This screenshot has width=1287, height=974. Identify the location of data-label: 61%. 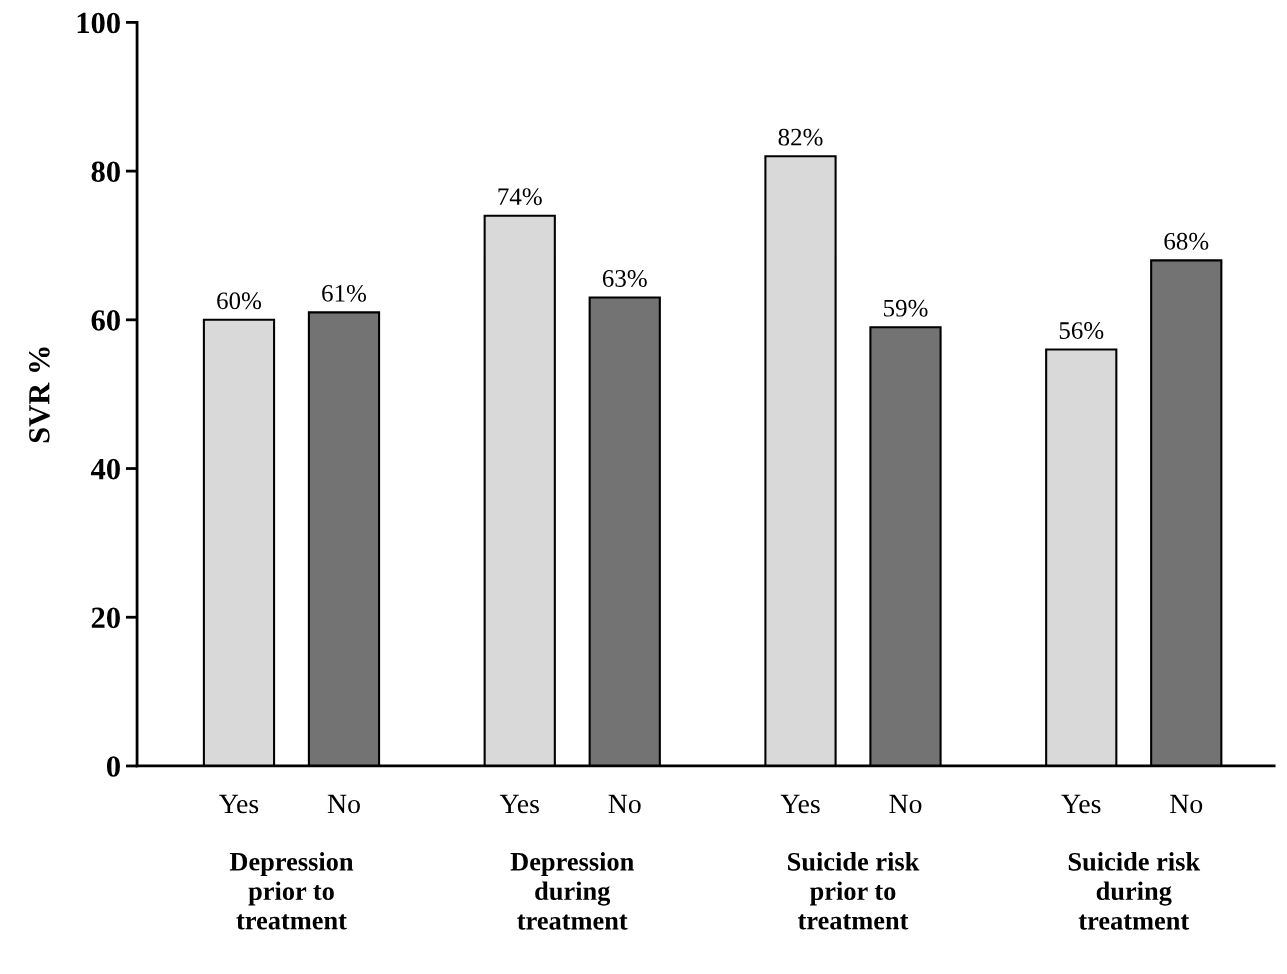
(344, 293).